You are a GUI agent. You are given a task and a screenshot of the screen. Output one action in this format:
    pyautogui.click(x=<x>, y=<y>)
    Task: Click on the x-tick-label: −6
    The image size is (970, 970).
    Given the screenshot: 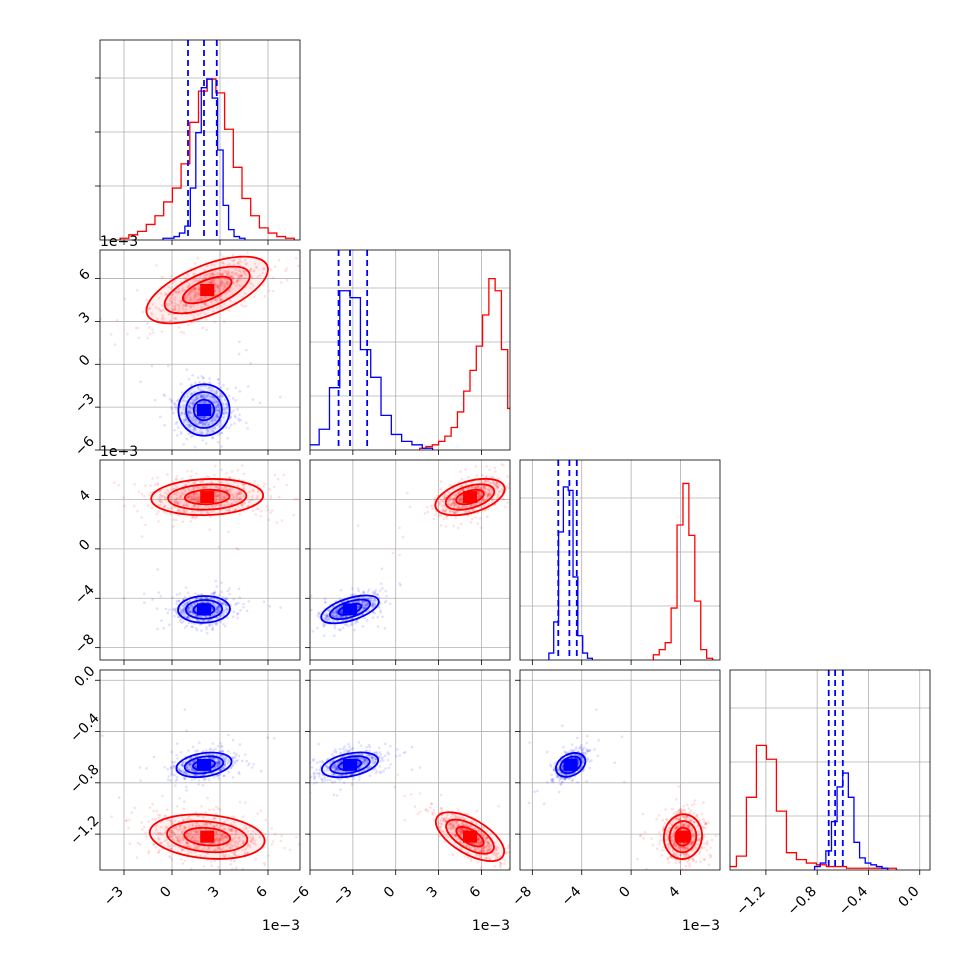 What is the action you would take?
    pyautogui.click(x=300, y=896)
    